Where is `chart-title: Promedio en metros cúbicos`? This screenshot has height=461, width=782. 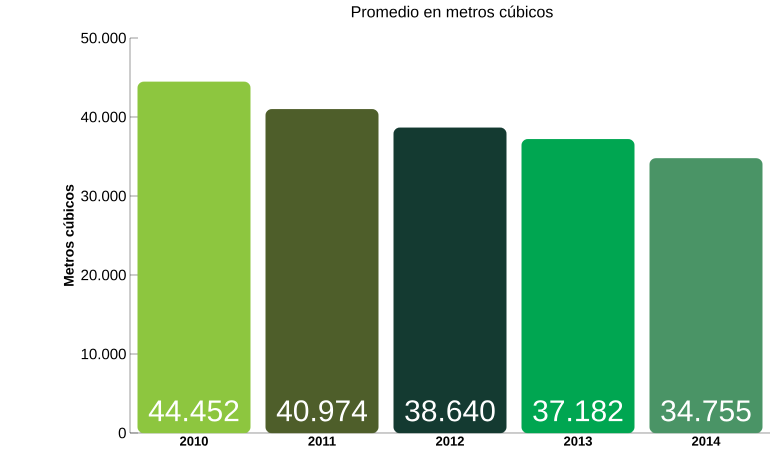
chart-title: Promedio en metros cúbicos is located at coordinates (452, 12).